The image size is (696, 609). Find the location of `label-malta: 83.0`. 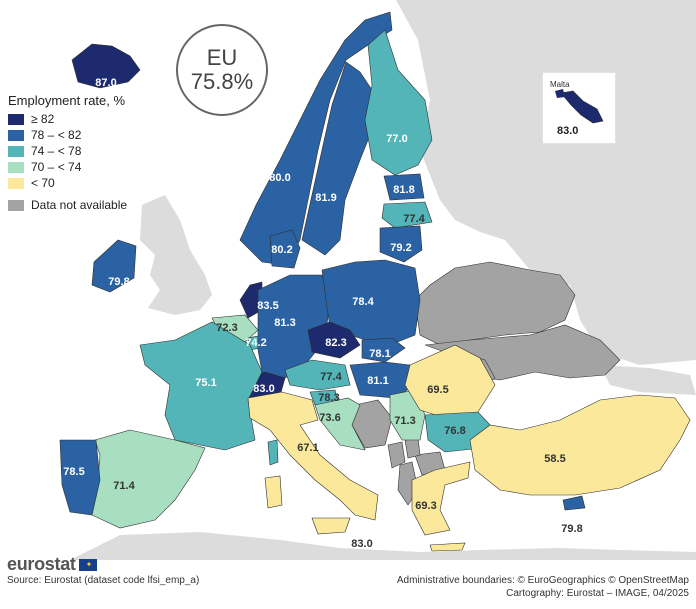

label-malta: 83.0 is located at coordinates (361, 544).